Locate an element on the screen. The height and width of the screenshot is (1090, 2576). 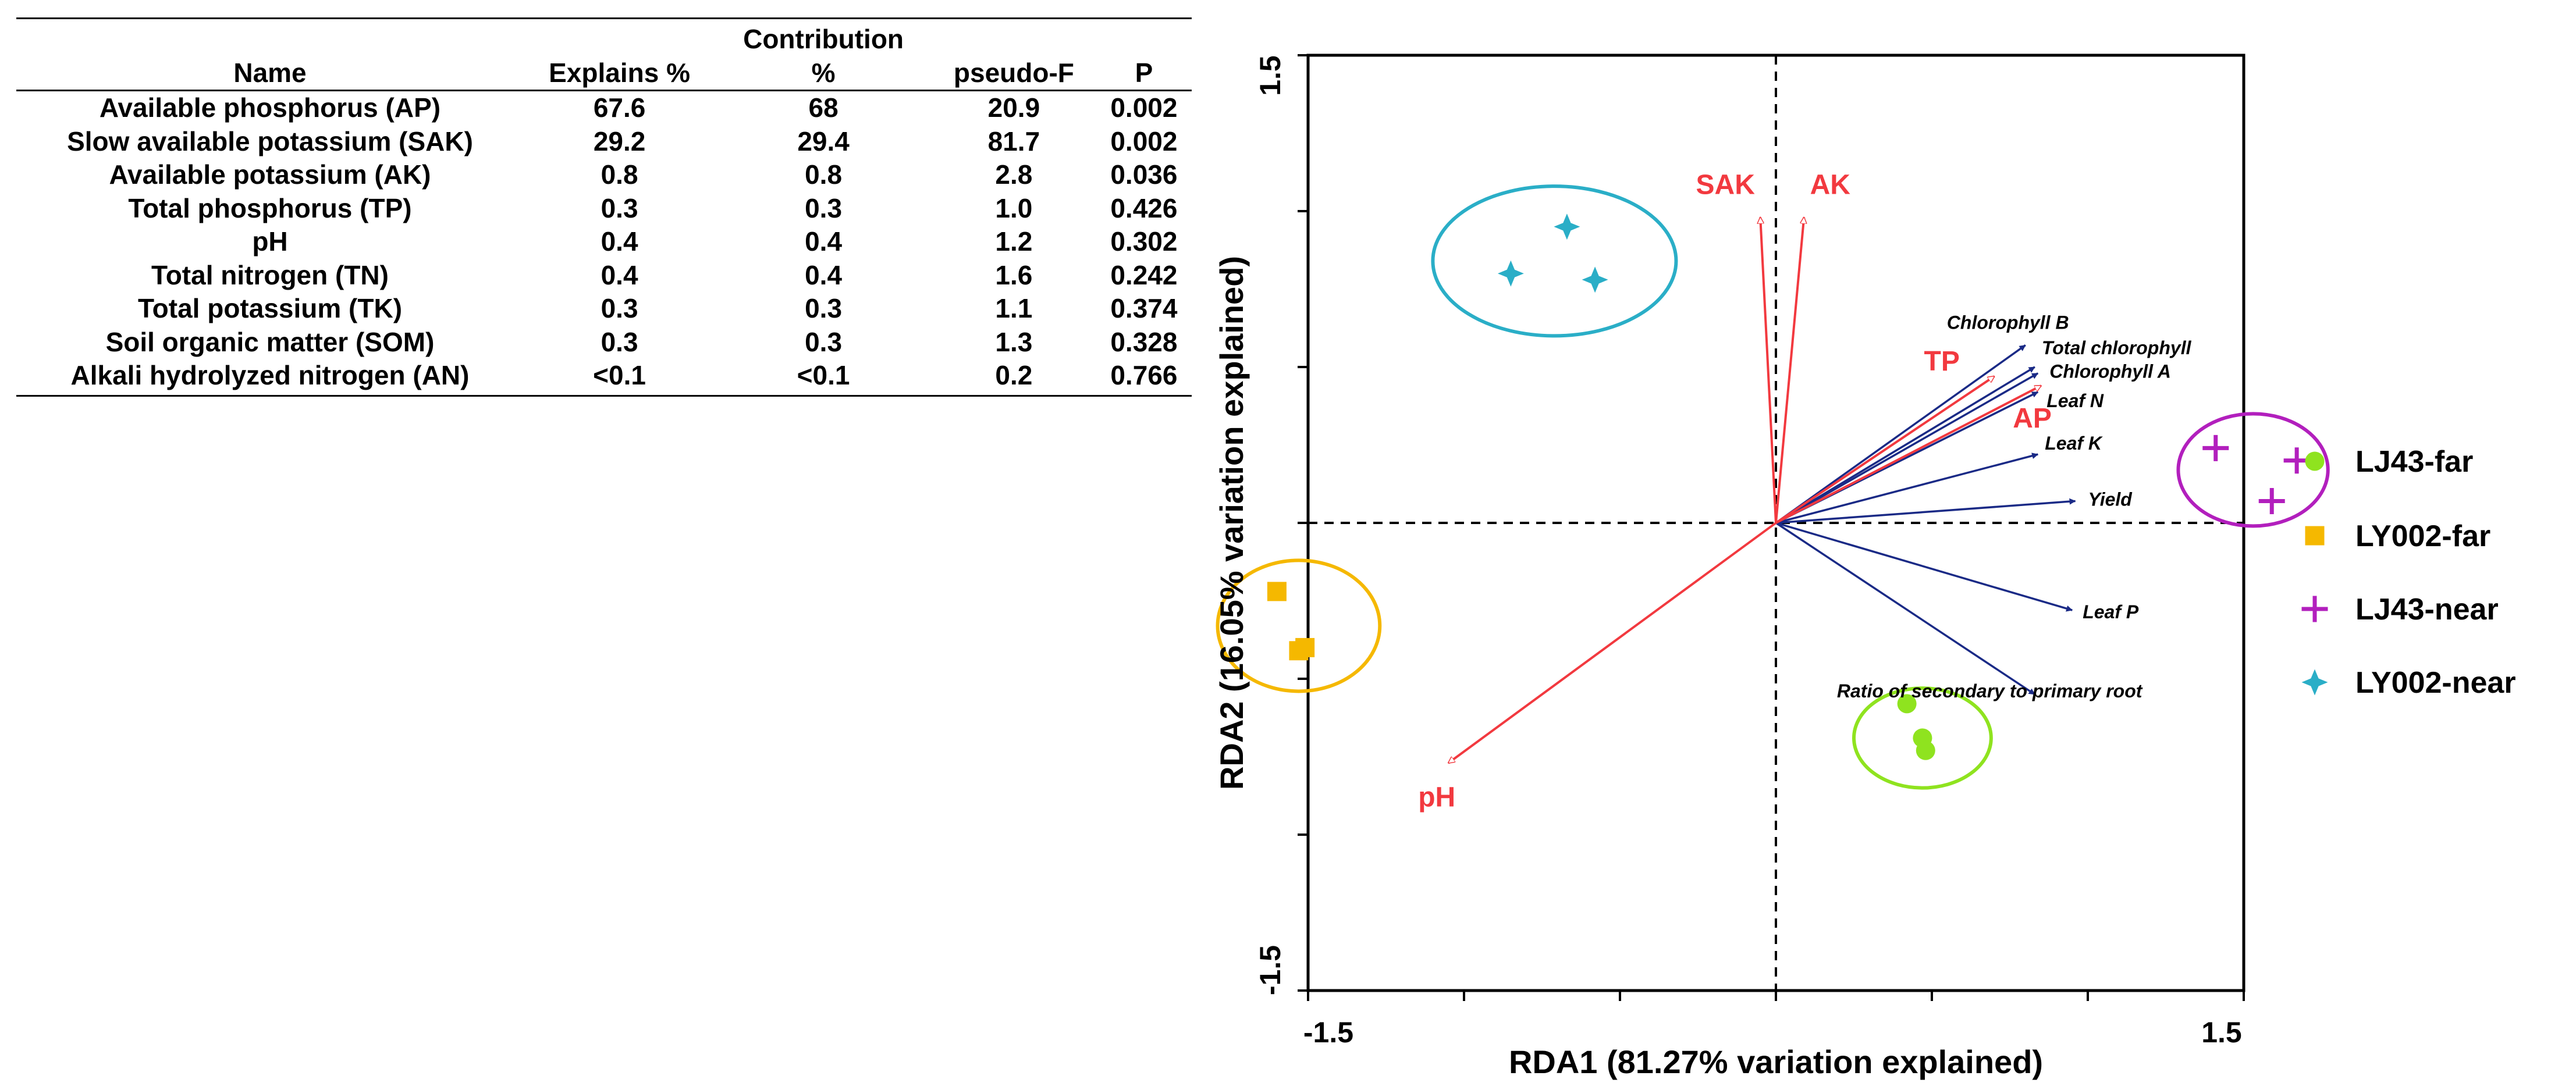
table-cell: 1.2 is located at coordinates (1014, 242).